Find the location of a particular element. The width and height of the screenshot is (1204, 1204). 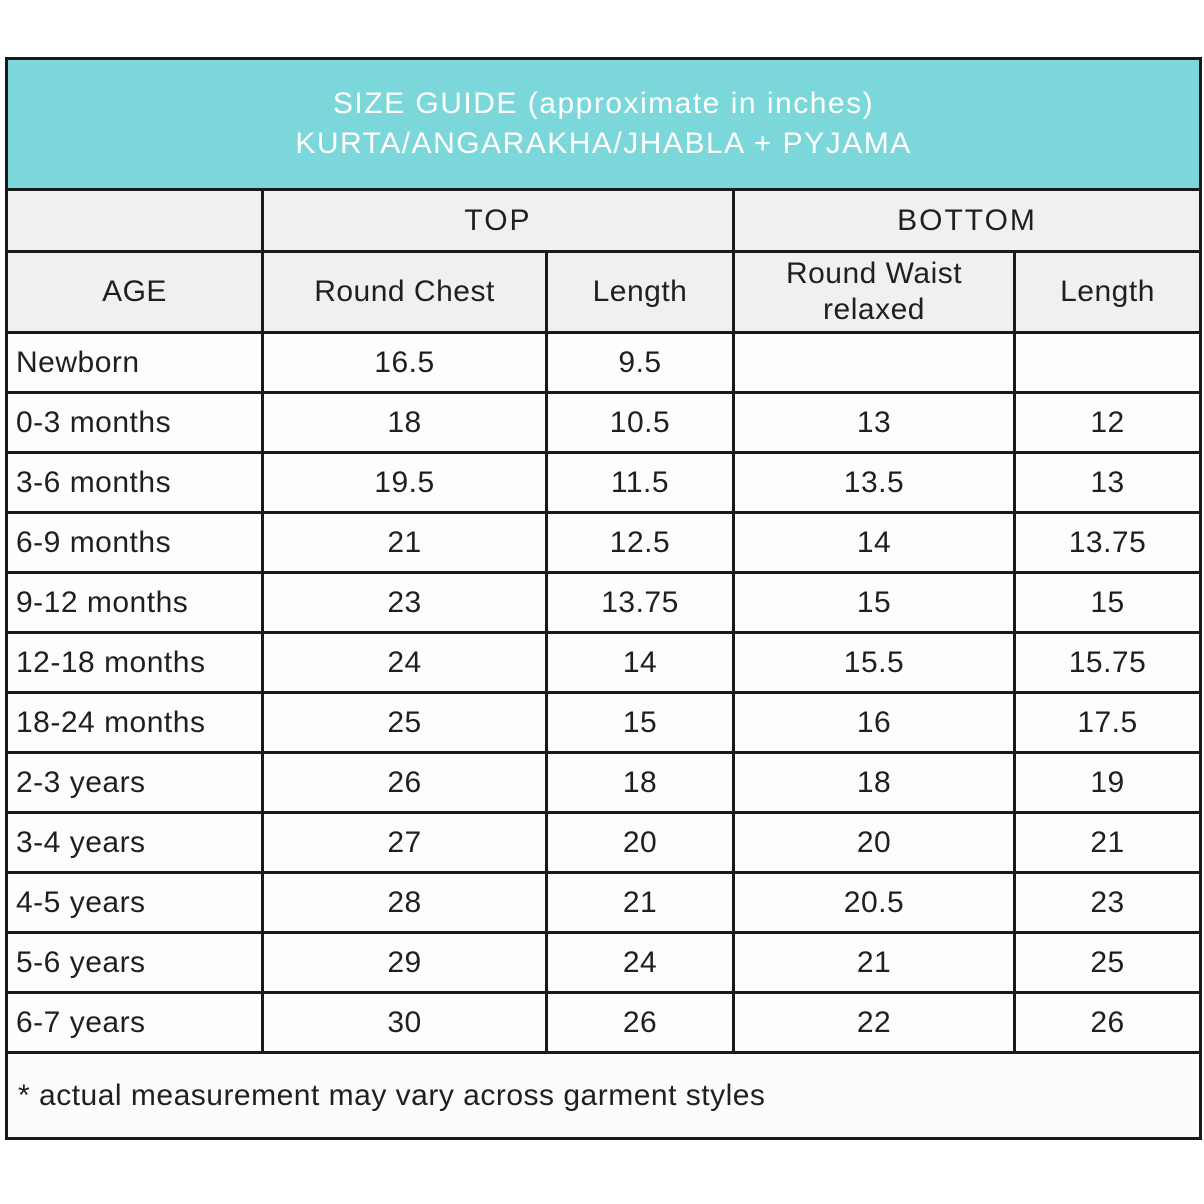

top-length-cell: 14 is located at coordinates (640, 662).